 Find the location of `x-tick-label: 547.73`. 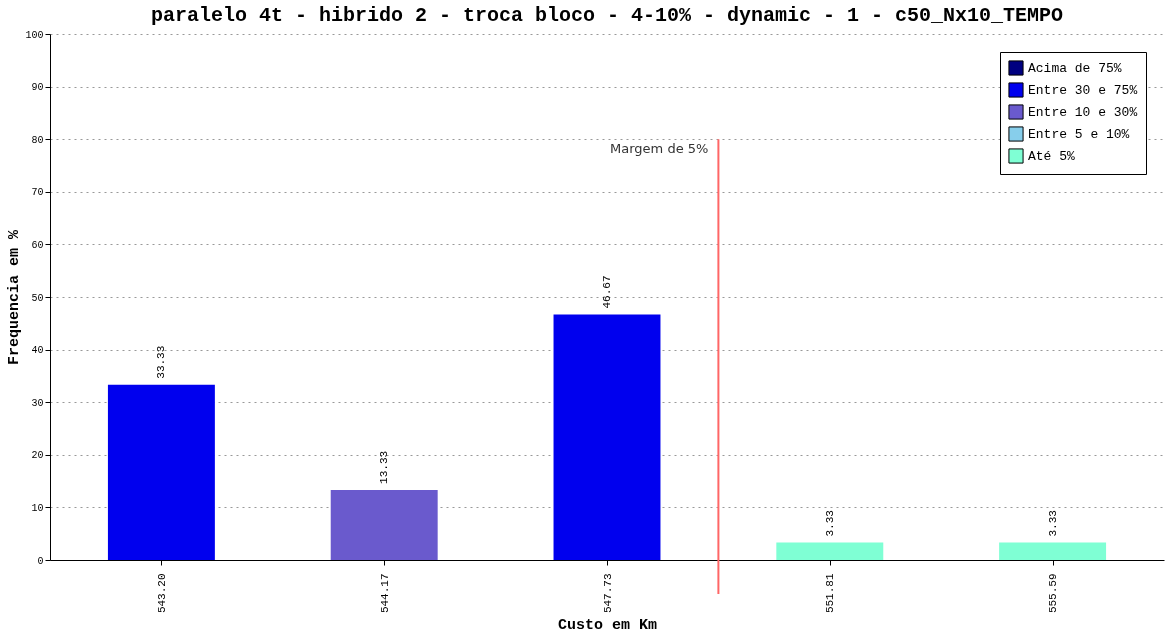

x-tick-label: 547.73 is located at coordinates (607, 593).